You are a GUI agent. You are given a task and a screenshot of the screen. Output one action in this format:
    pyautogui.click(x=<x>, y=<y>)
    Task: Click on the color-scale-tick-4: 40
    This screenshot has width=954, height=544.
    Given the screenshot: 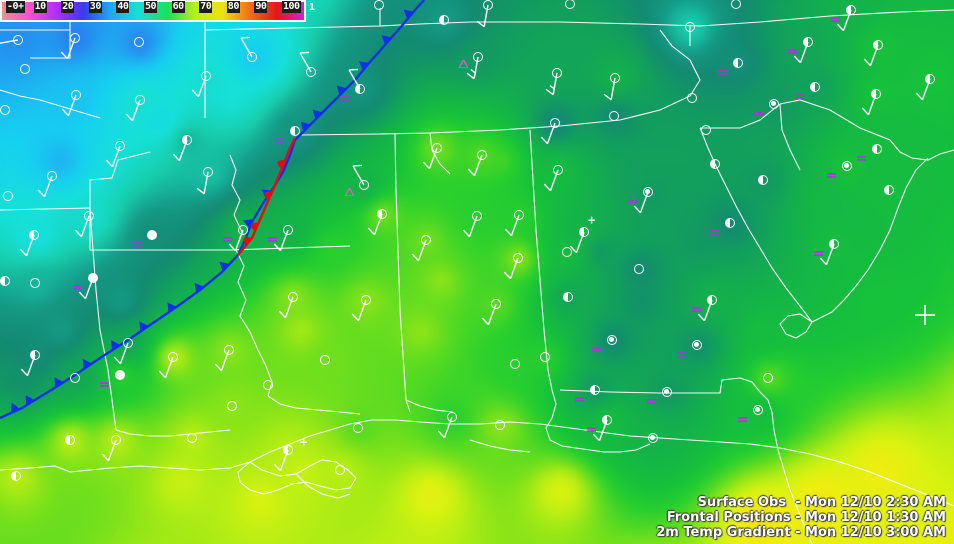 What is the action you would take?
    pyautogui.click(x=123, y=7)
    